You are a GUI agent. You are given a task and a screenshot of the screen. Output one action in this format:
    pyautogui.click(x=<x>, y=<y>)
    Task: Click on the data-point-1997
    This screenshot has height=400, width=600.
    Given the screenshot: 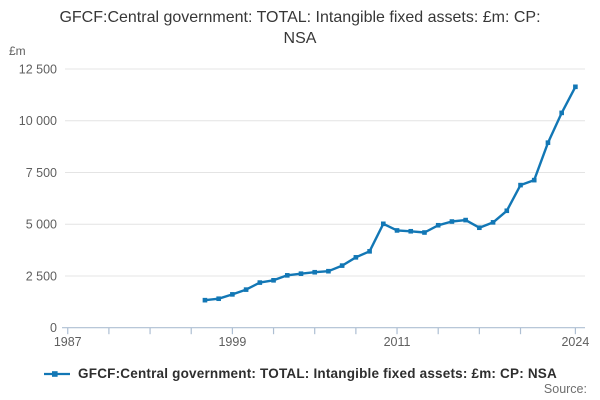 What is the action you would take?
    pyautogui.click(x=205, y=300)
    